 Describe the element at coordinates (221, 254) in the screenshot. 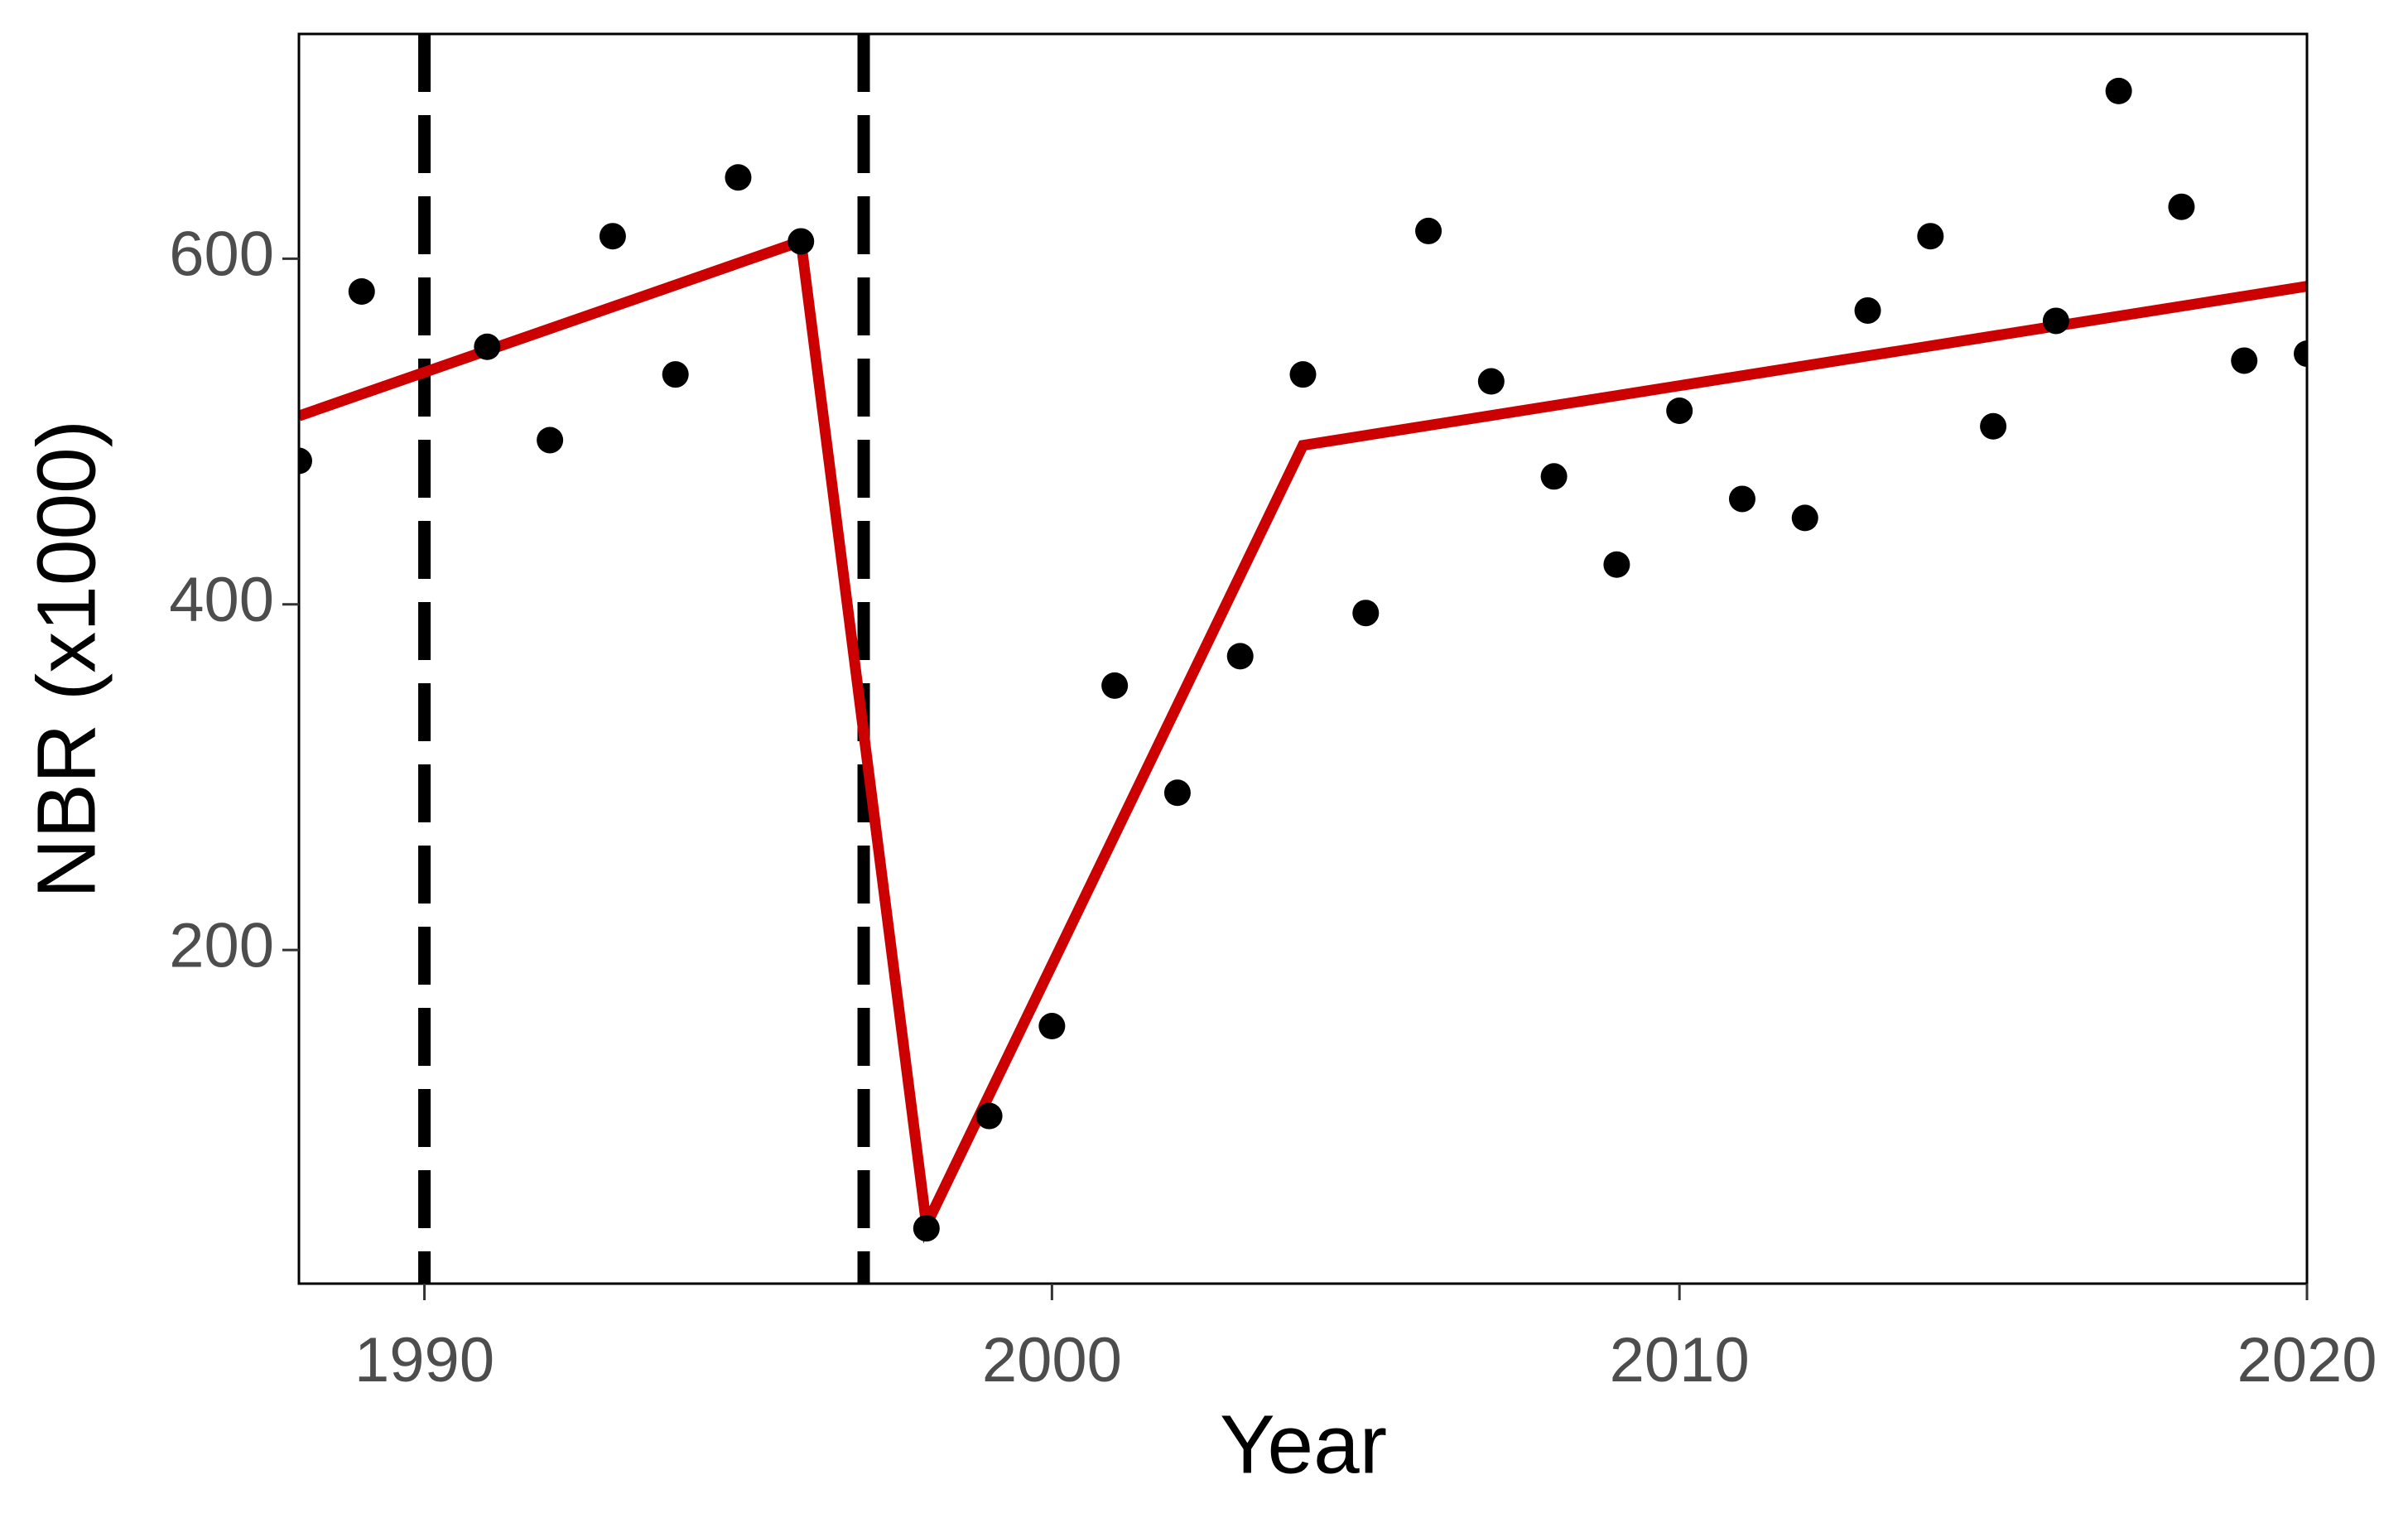

I see `y-tick-label: 600` at that location.